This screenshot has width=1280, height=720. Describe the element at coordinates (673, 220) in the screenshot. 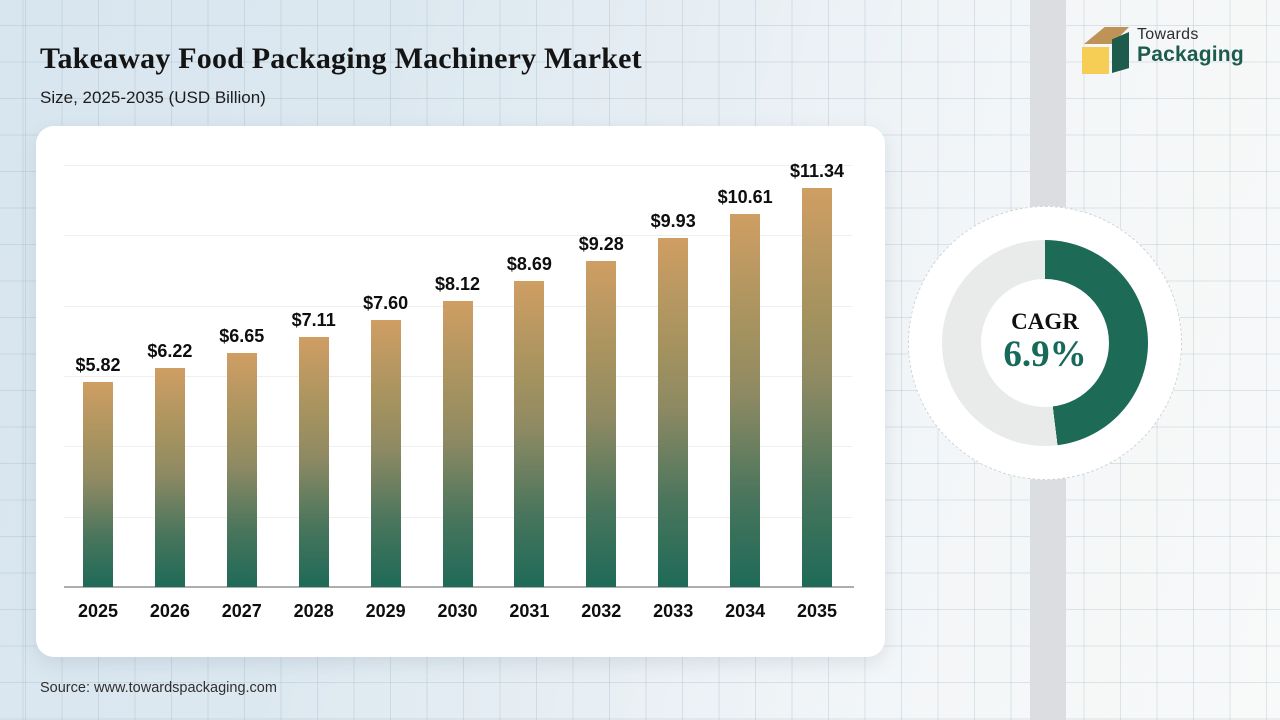

I see `bar-value-label: $9.93` at that location.